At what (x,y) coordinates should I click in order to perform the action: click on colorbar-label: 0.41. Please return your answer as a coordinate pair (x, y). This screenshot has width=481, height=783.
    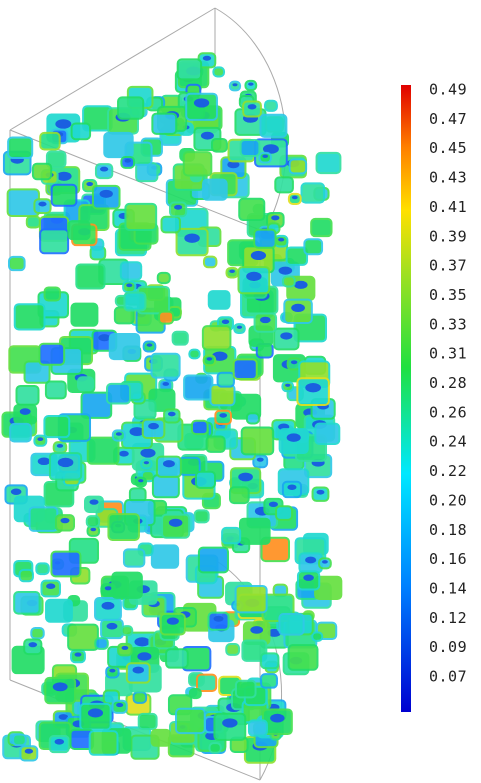
    Looking at the image, I should click on (448, 207).